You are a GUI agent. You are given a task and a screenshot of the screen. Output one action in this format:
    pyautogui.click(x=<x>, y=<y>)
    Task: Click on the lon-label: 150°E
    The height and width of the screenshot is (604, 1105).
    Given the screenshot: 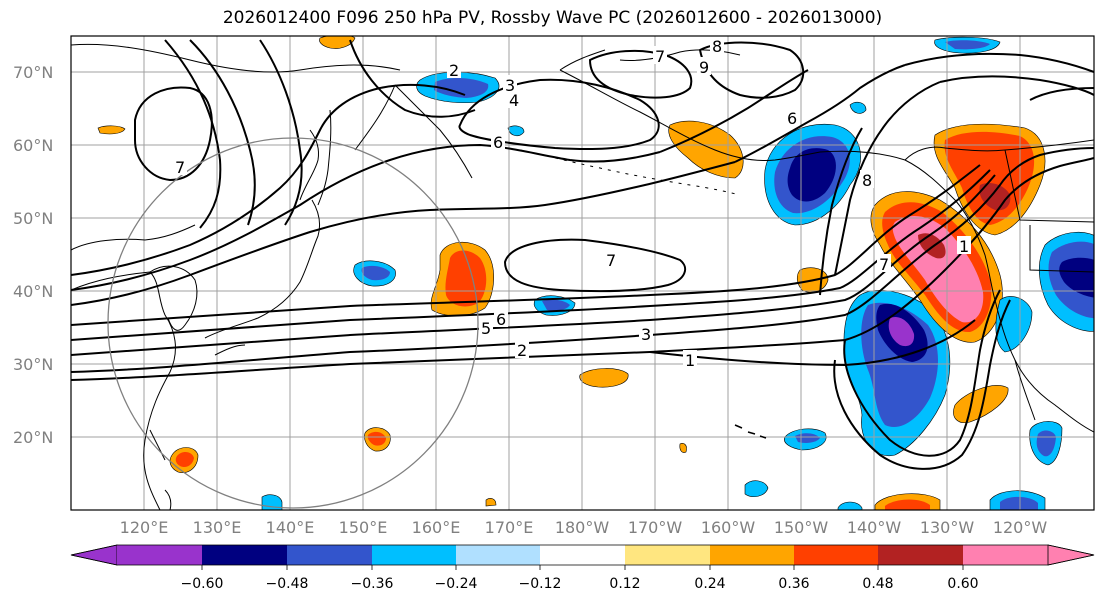 What is the action you would take?
    pyautogui.click(x=363, y=527)
    